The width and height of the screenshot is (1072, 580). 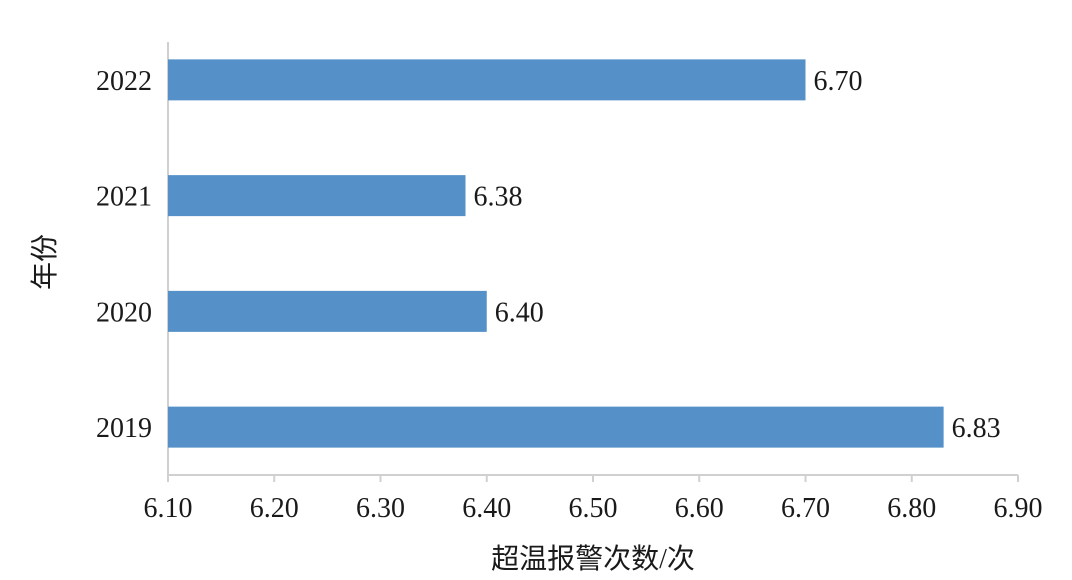 I want to click on x-tick-label: 6.30, so click(x=380, y=508).